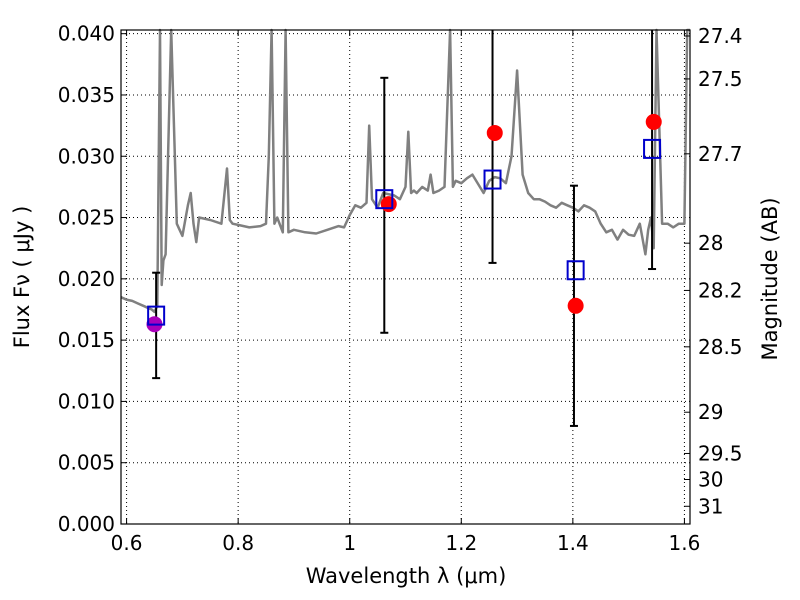 This screenshot has height=600, width=800. What do you see at coordinates (349, 543) in the screenshot?
I see `x-tick-label: 1` at bounding box center [349, 543].